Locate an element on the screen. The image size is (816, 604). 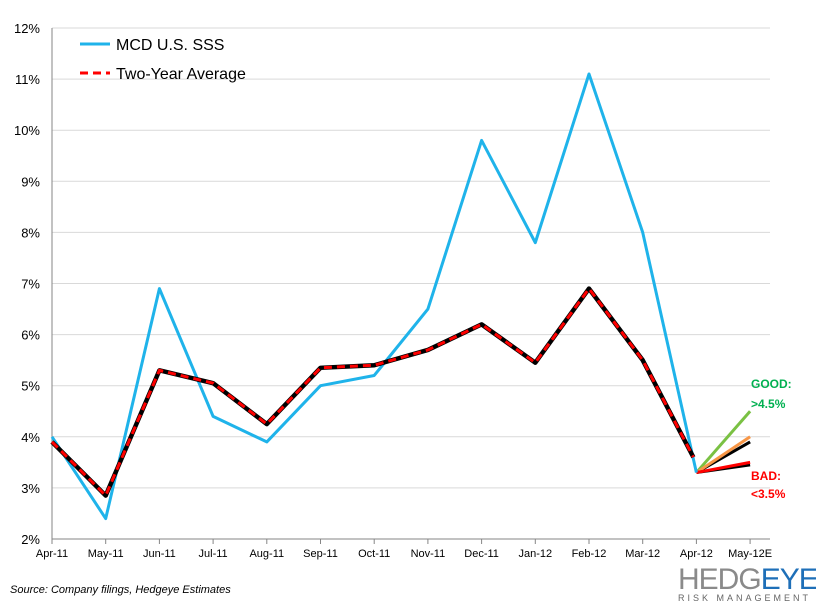
x-tick-label: Dec-11 is located at coordinates (481, 554).